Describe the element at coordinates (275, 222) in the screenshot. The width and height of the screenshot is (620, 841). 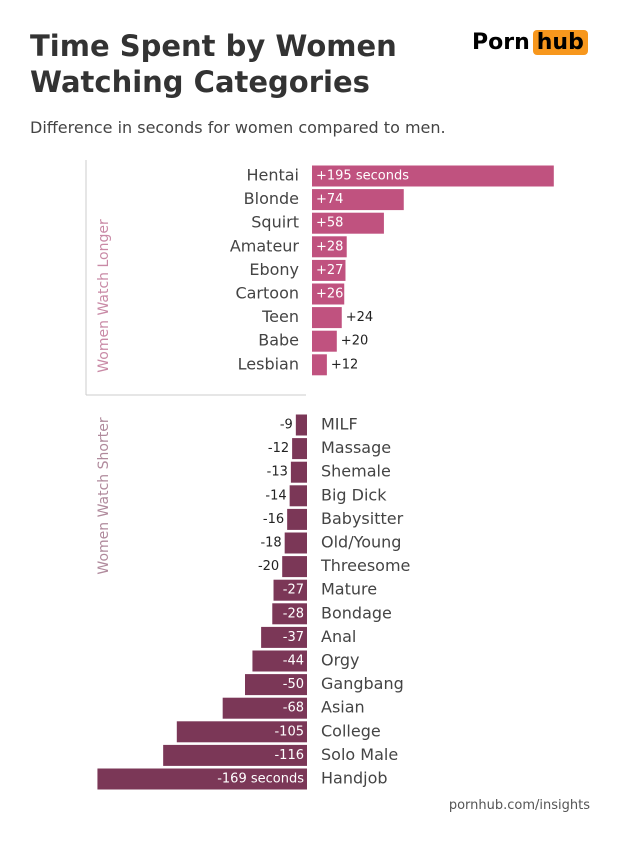
I see `category-label: Squirt` at that location.